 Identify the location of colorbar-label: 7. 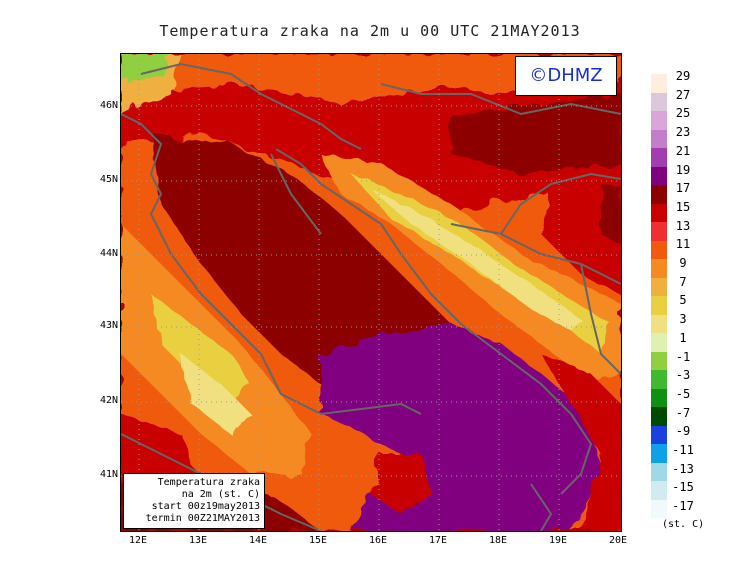
(683, 281).